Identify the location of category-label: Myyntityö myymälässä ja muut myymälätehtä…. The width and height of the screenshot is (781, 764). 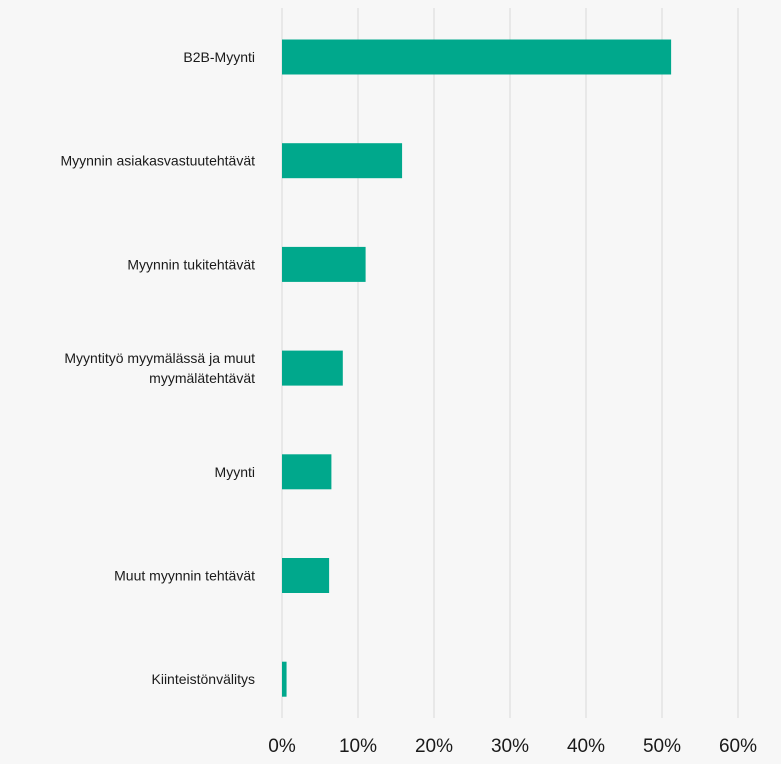
(159, 368).